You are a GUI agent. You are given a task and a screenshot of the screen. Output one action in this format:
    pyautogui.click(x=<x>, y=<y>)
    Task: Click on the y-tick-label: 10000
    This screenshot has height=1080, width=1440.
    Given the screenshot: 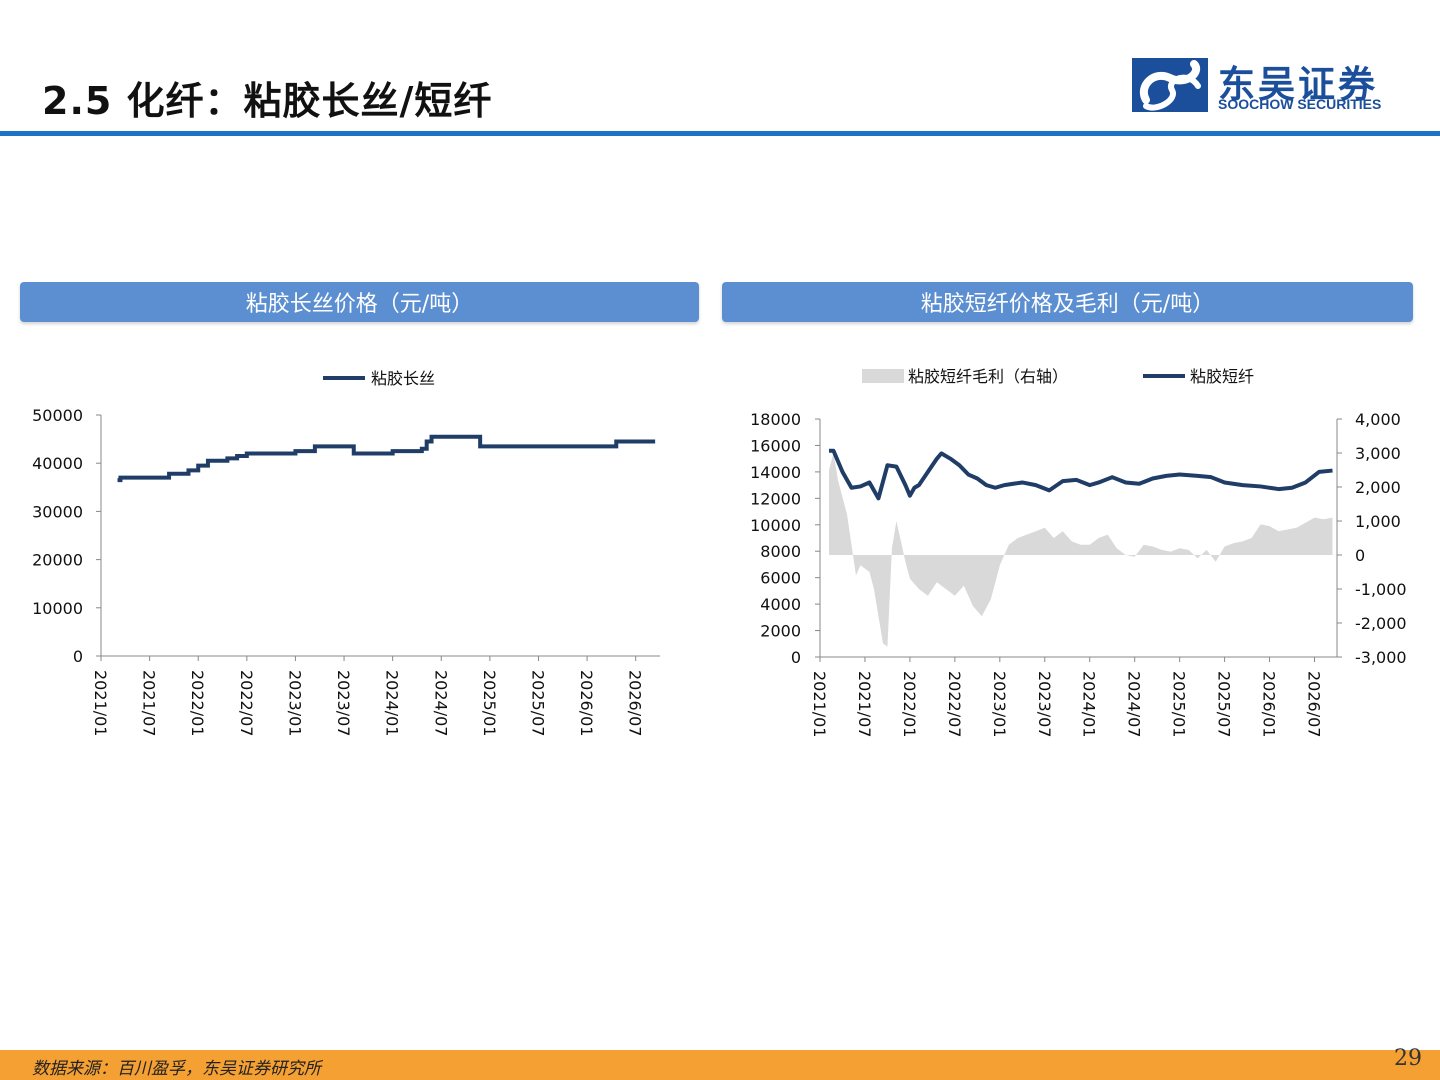 What is the action you would take?
    pyautogui.click(x=57, y=608)
    